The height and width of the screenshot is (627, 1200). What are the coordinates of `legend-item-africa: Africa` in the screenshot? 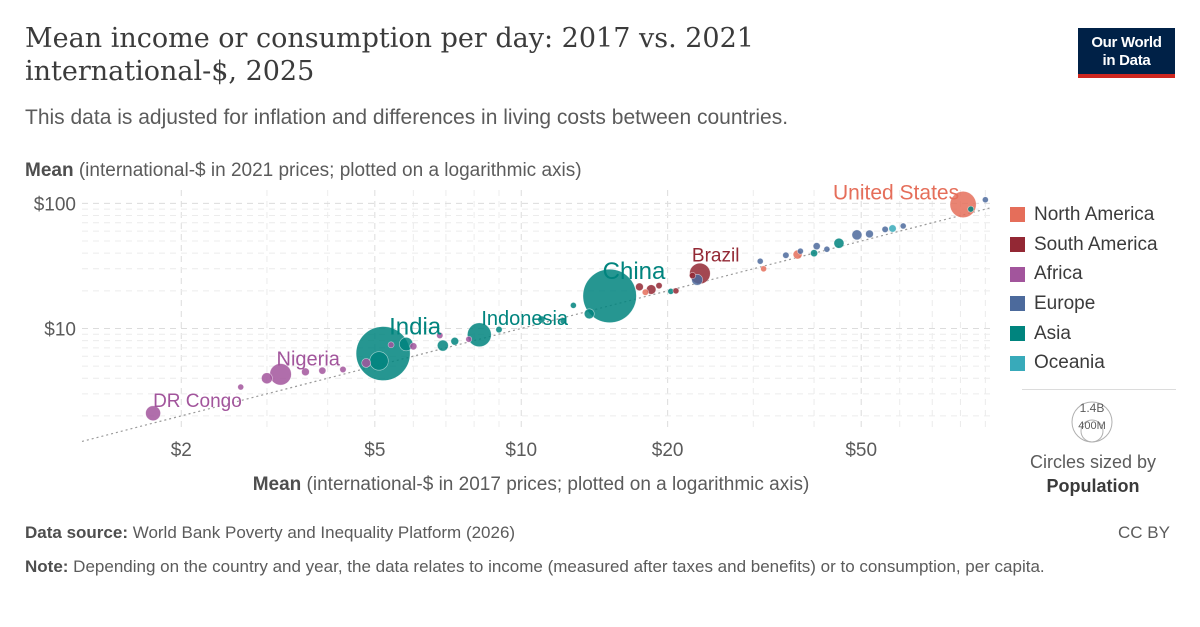 It's located at (1100, 274).